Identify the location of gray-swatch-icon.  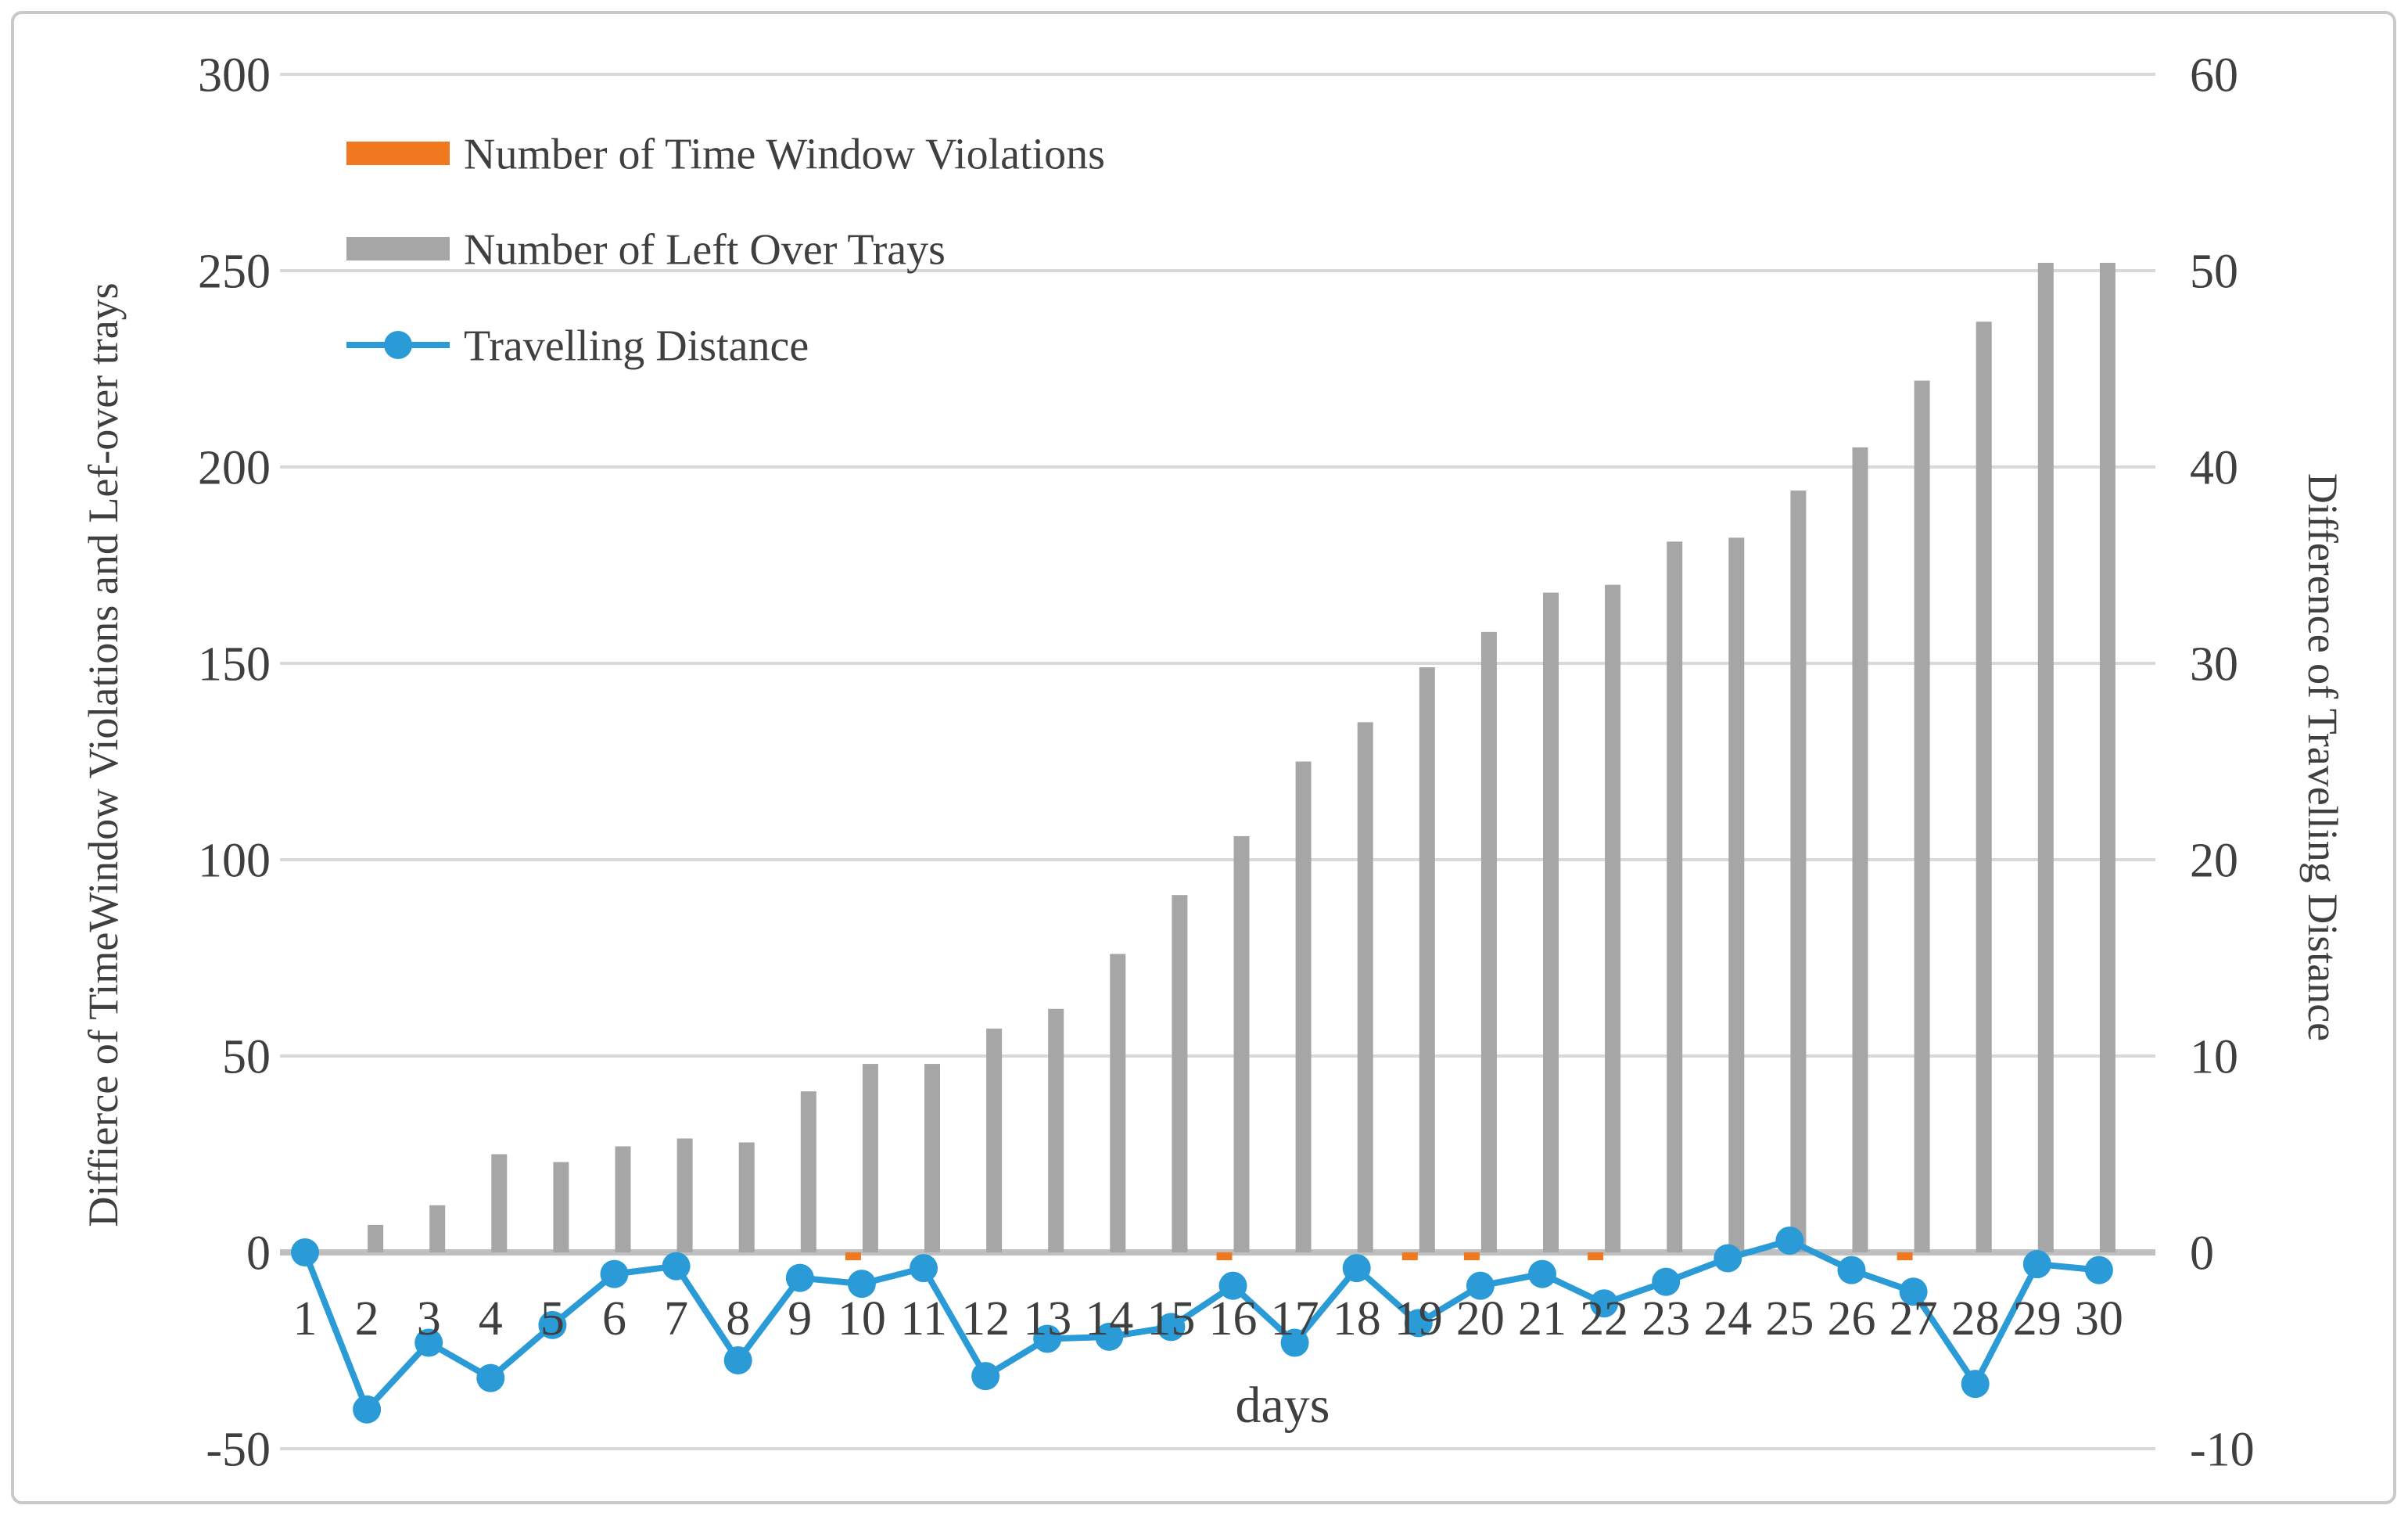
(398, 248).